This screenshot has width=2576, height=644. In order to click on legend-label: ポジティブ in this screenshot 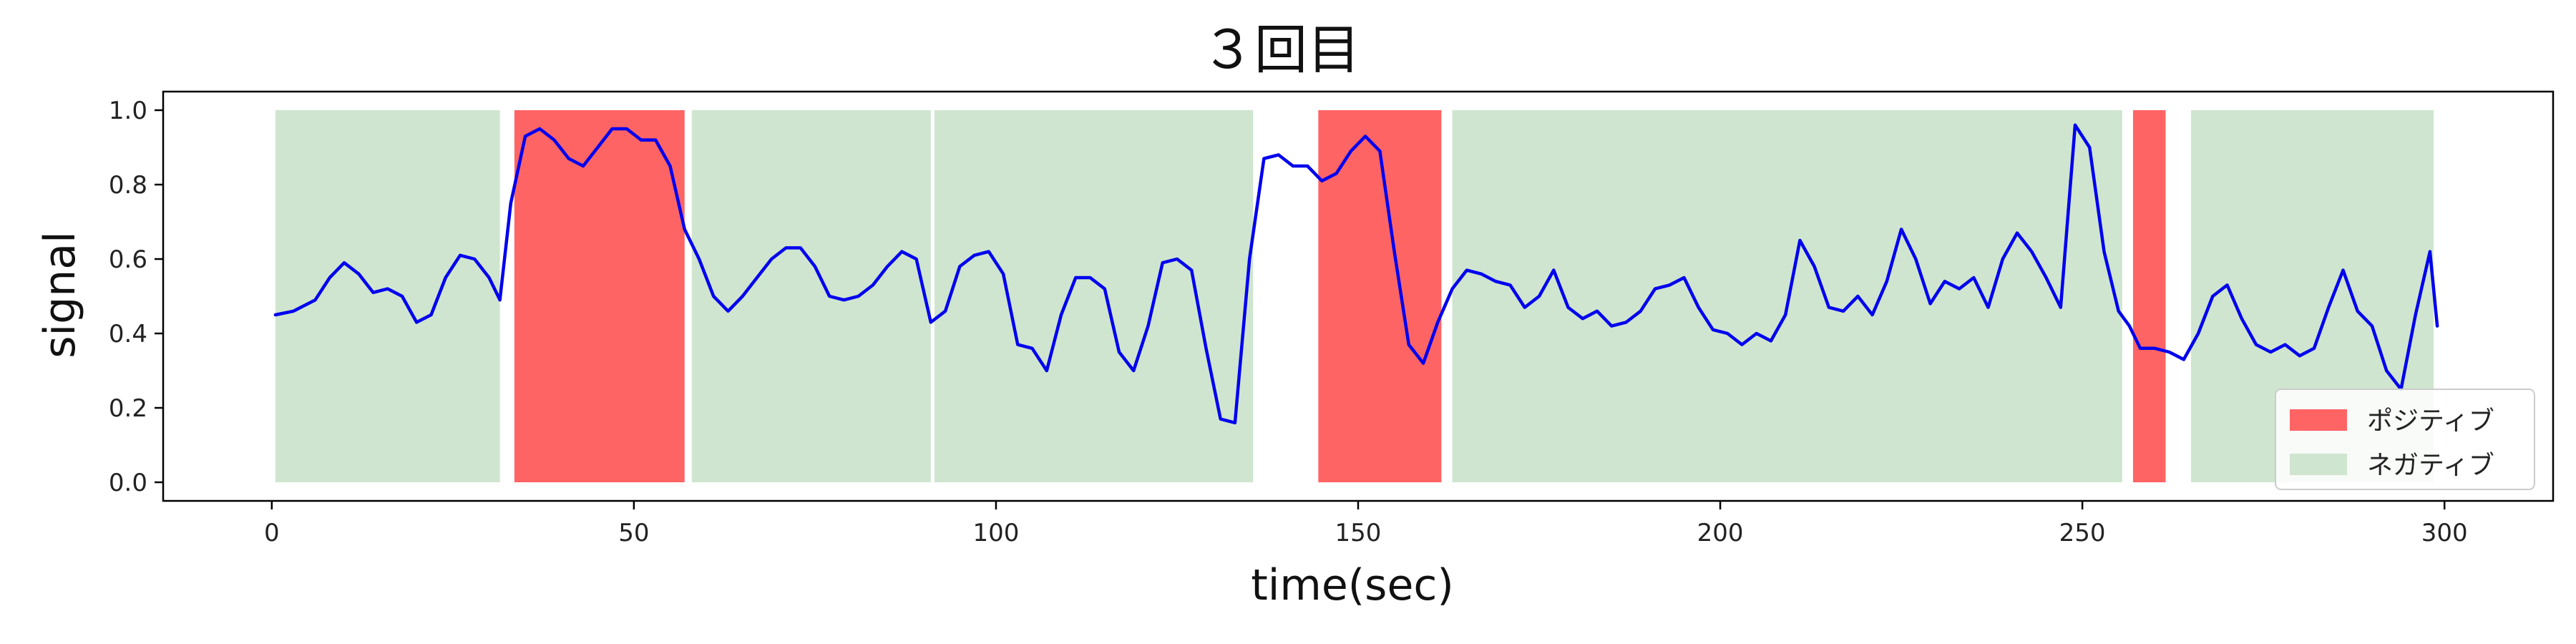, I will do `click(2430, 421)`.